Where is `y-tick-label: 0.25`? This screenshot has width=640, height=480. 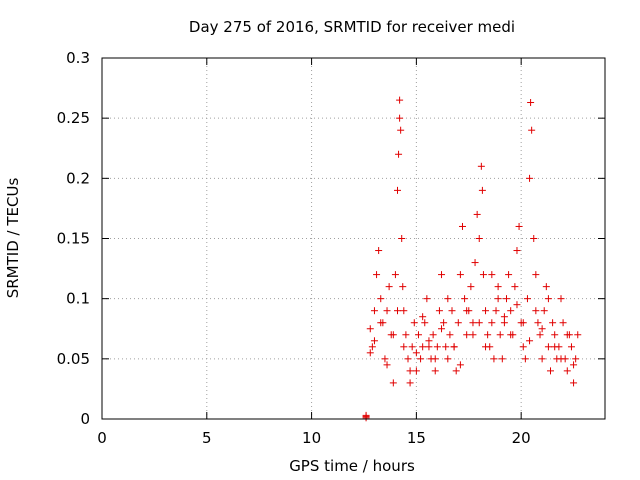
y-tick-label: 0.25 is located at coordinates (73, 118).